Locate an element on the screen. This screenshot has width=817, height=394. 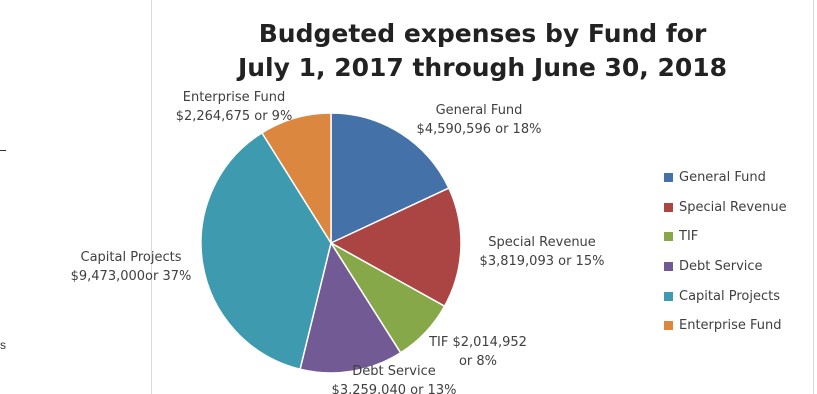
chart-title-line2: July 1, 2017 through June 30, 2018 is located at coordinates (482, 67).